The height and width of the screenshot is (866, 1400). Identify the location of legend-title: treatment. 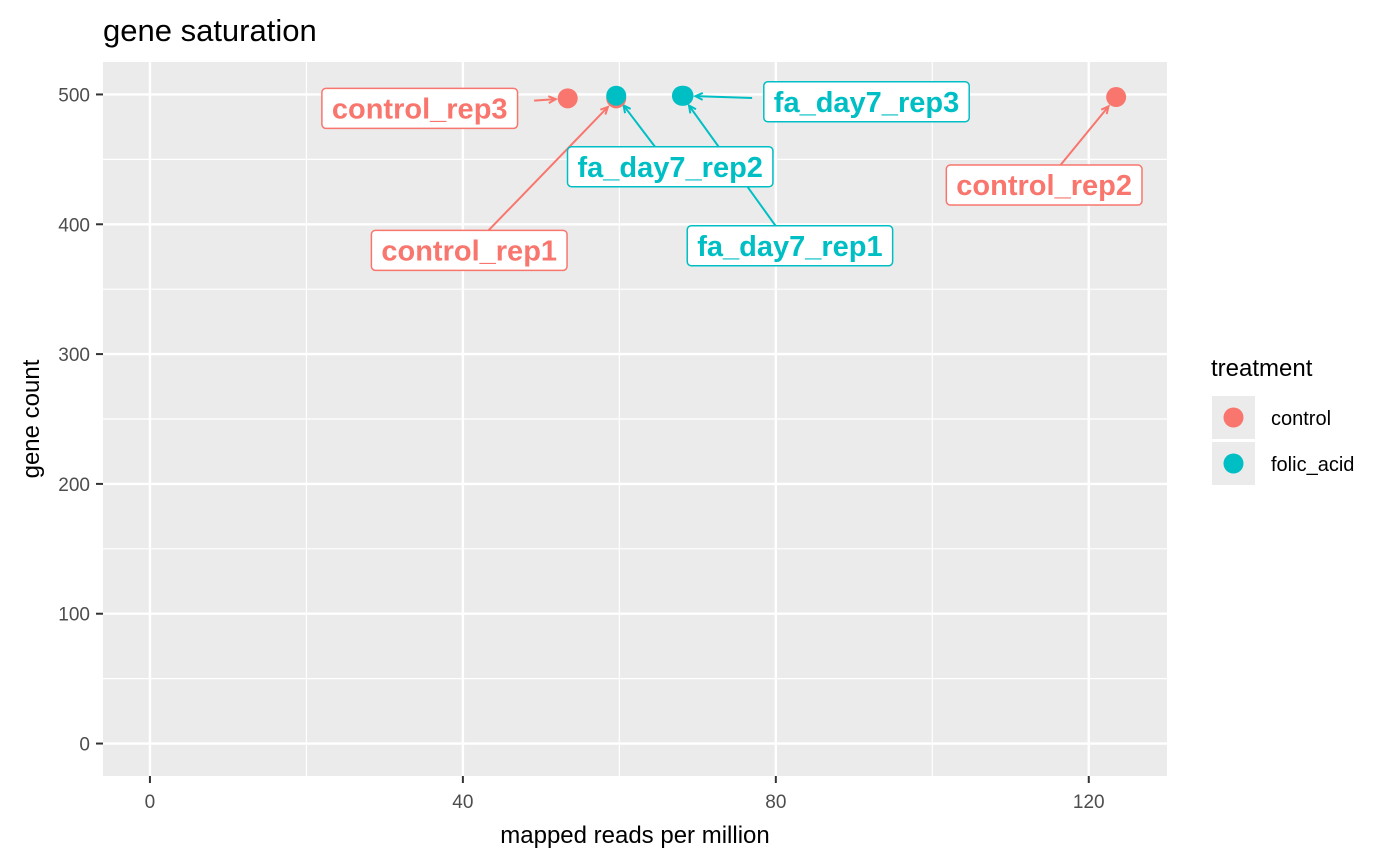
(1262, 368).